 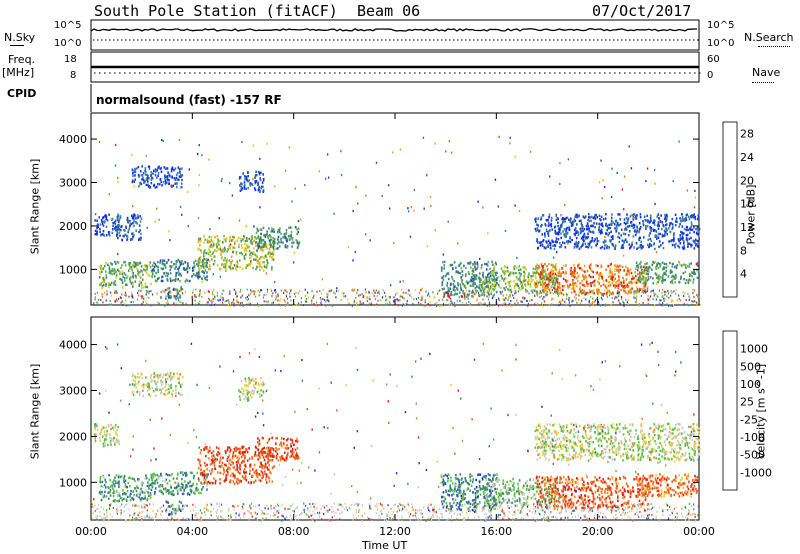 What do you see at coordinates (747, 180) in the screenshot?
I see `power-colorbar-tick: 20` at bounding box center [747, 180].